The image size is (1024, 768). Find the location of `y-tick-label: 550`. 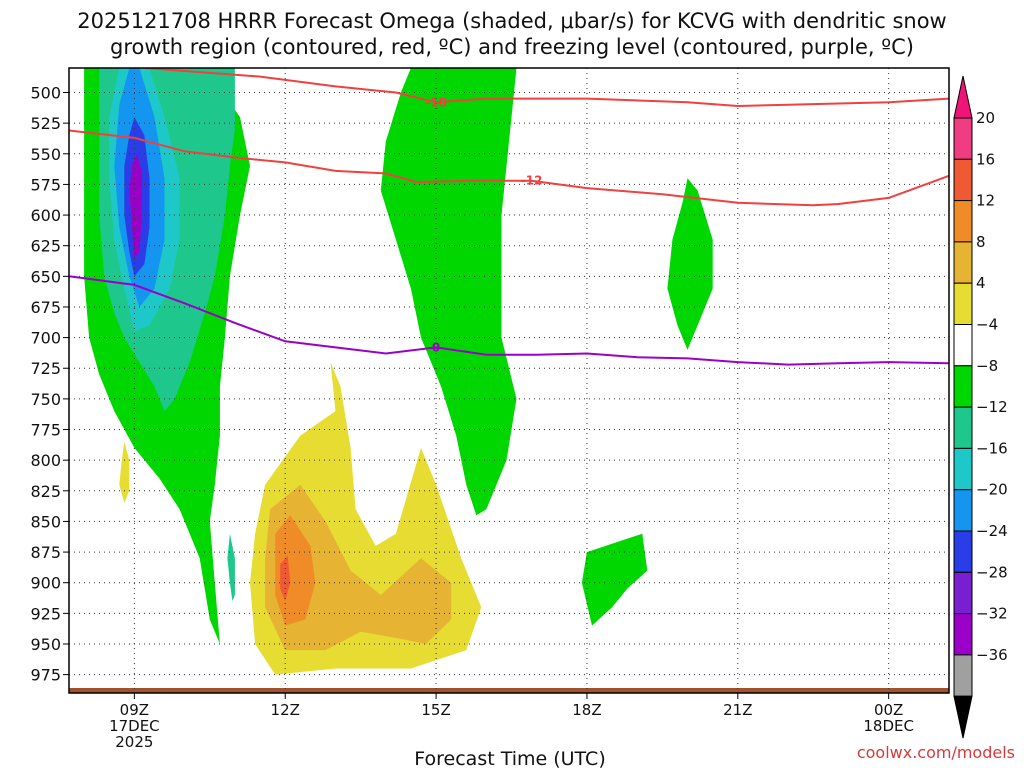

y-tick-label: 550 is located at coordinates (45, 154).